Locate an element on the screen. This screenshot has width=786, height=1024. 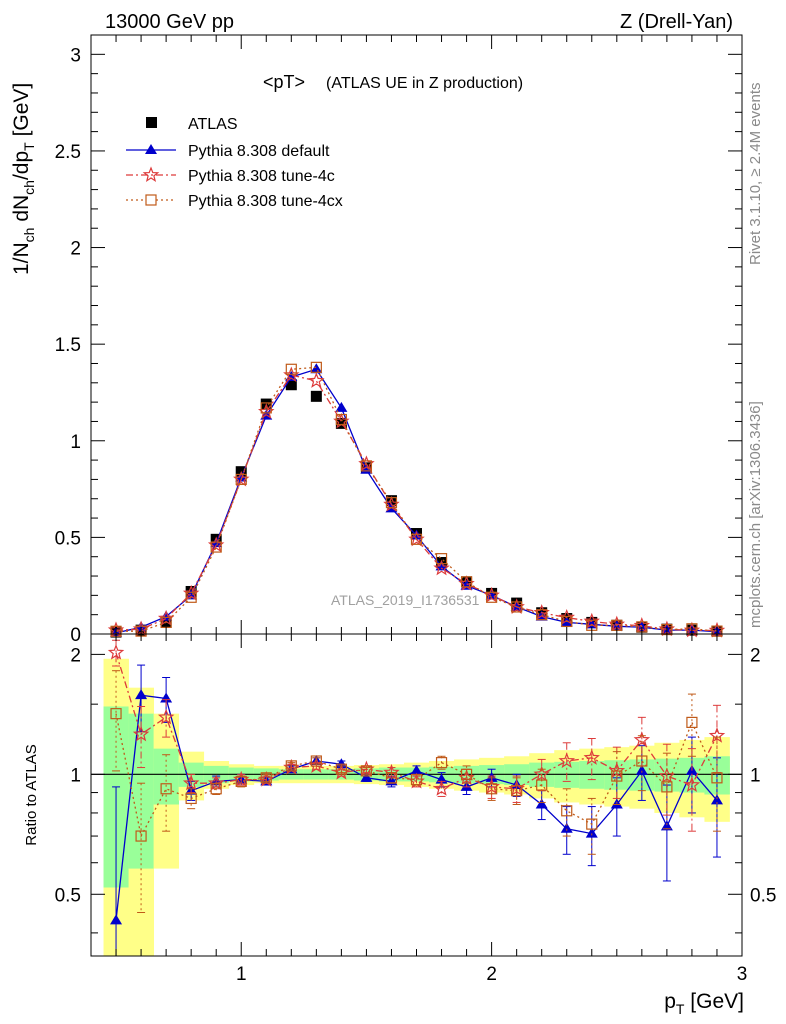
ratio-xtick-label: 3 is located at coordinates (742, 974).